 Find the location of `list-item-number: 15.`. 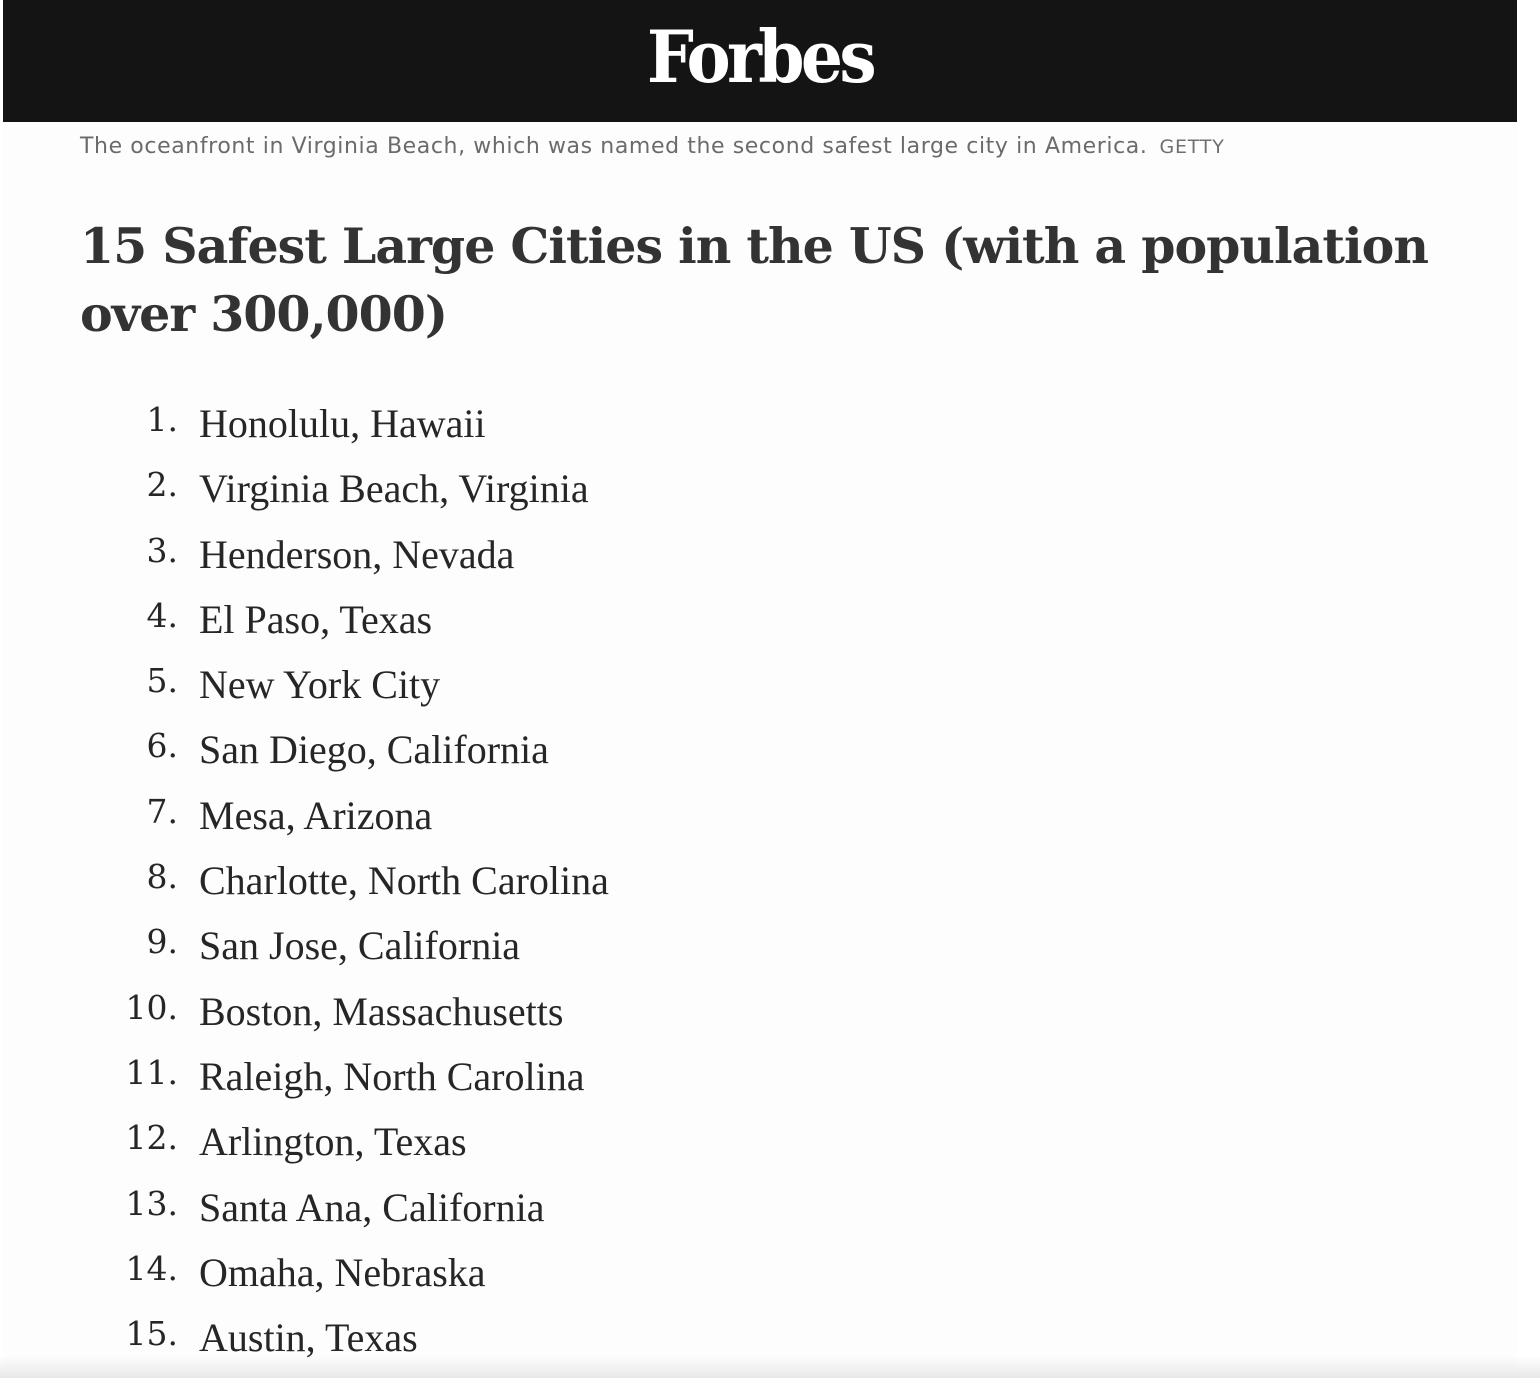

list-item-number: 15. is located at coordinates (151, 1334).